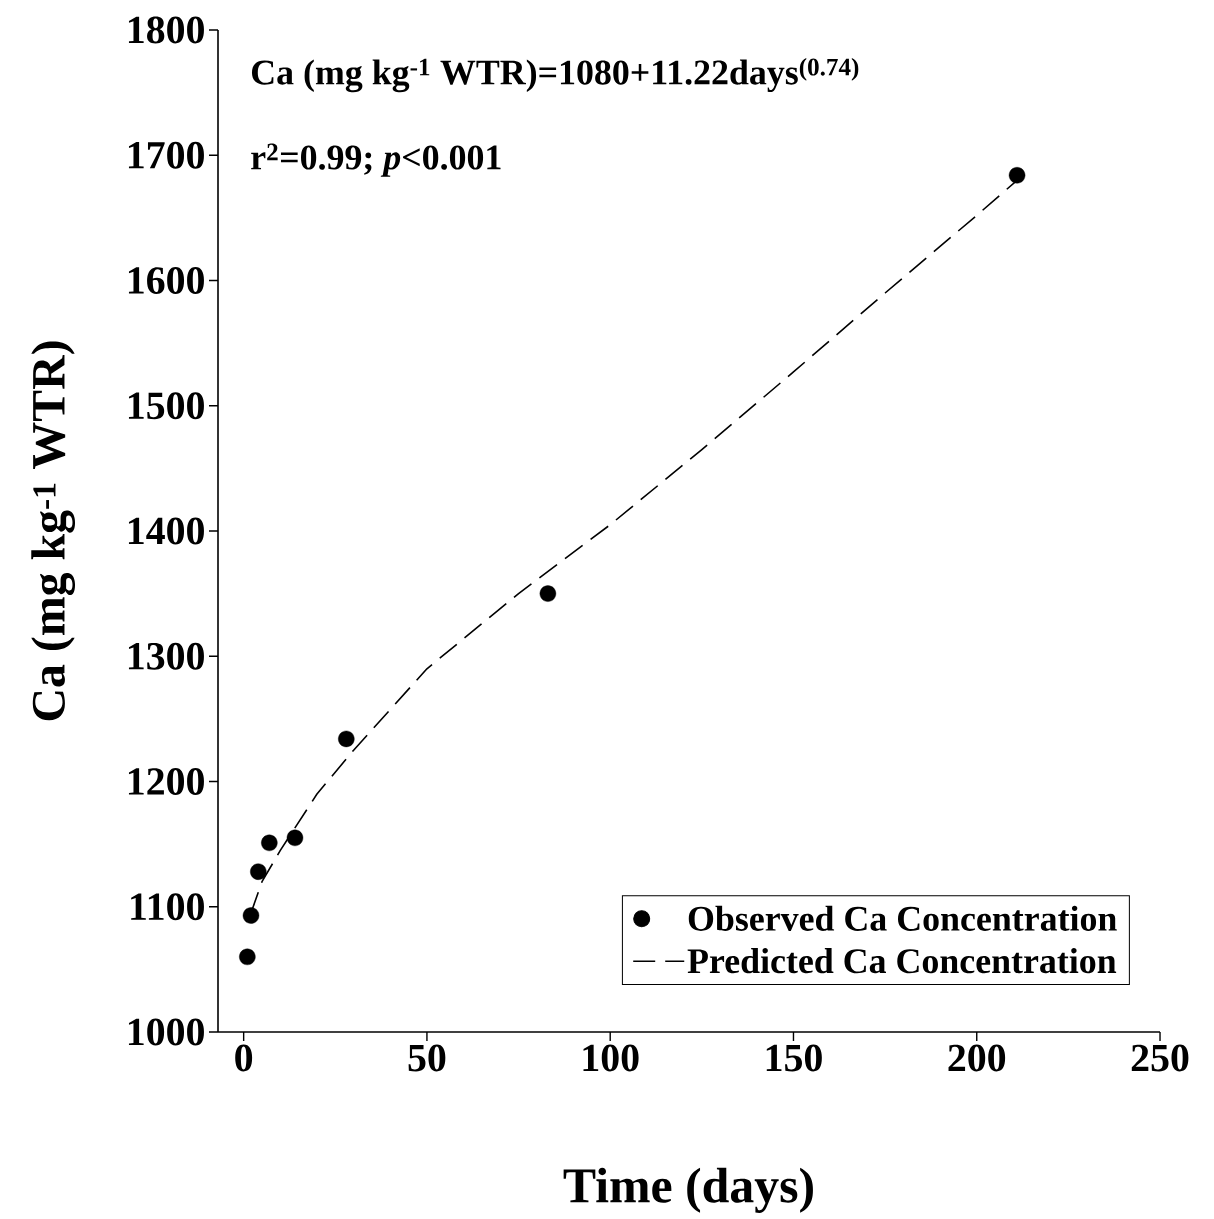 This screenshot has height=1219, width=1214. I want to click on y-tick-label: 1600, so click(166, 280).